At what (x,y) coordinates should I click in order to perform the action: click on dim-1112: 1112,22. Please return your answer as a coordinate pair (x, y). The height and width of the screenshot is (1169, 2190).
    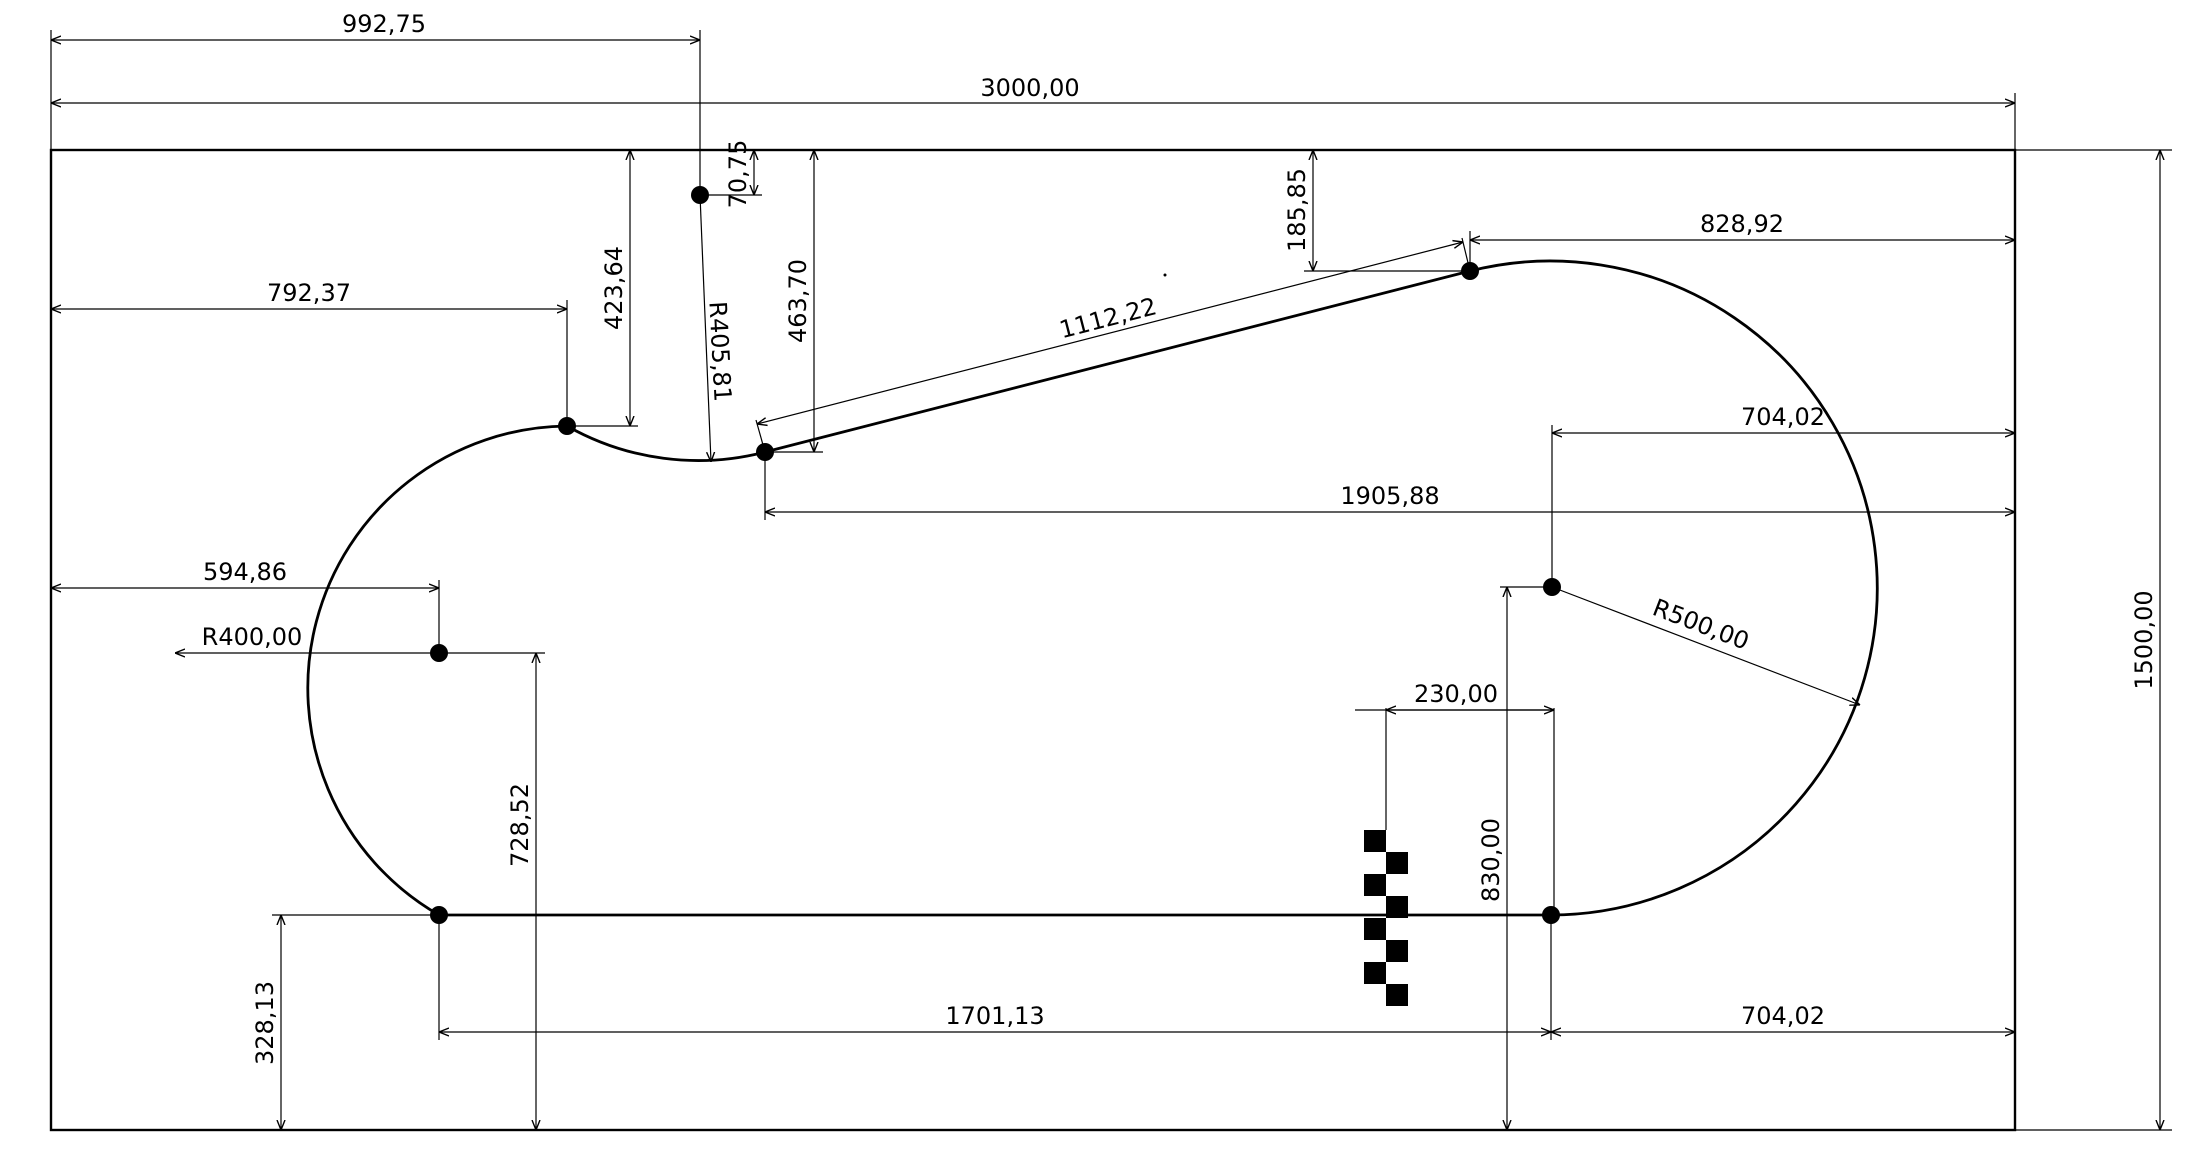
    Looking at the image, I should click on (1107, 318).